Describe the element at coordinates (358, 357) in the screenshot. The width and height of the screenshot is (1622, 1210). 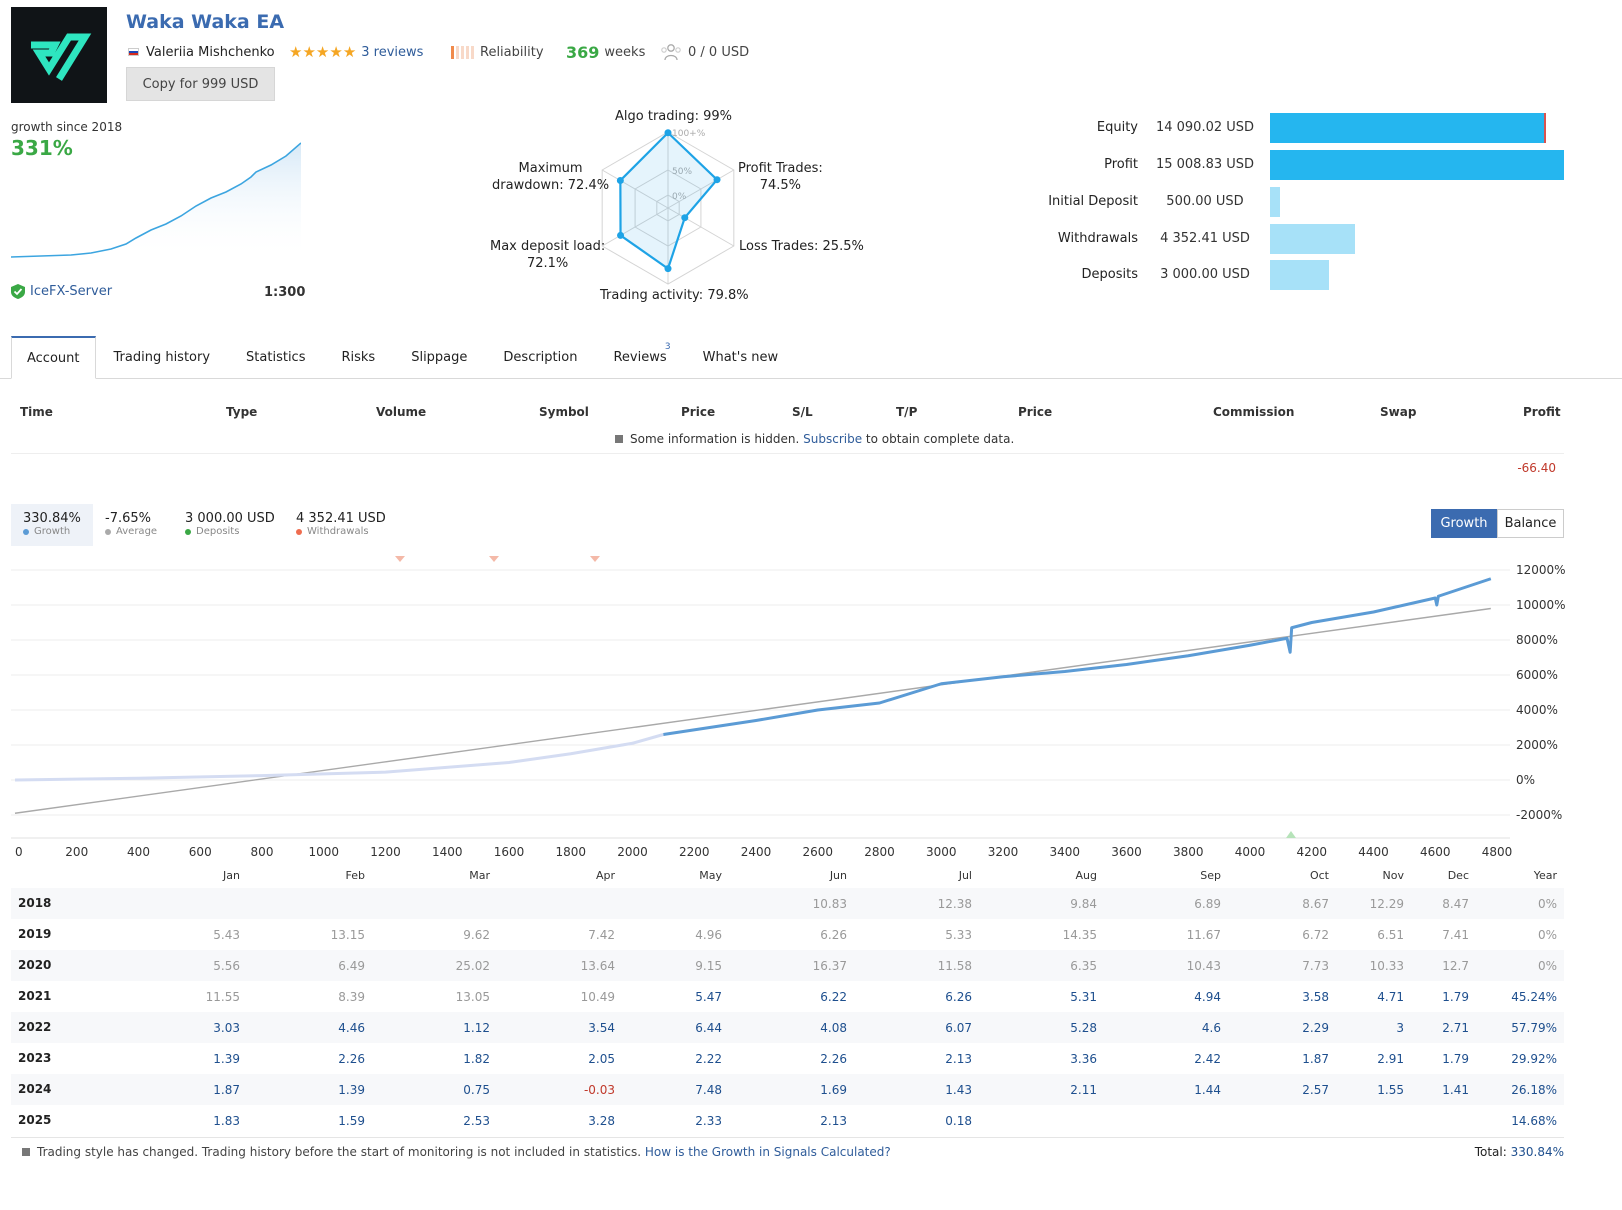
I see `tab-risks: Risks` at that location.